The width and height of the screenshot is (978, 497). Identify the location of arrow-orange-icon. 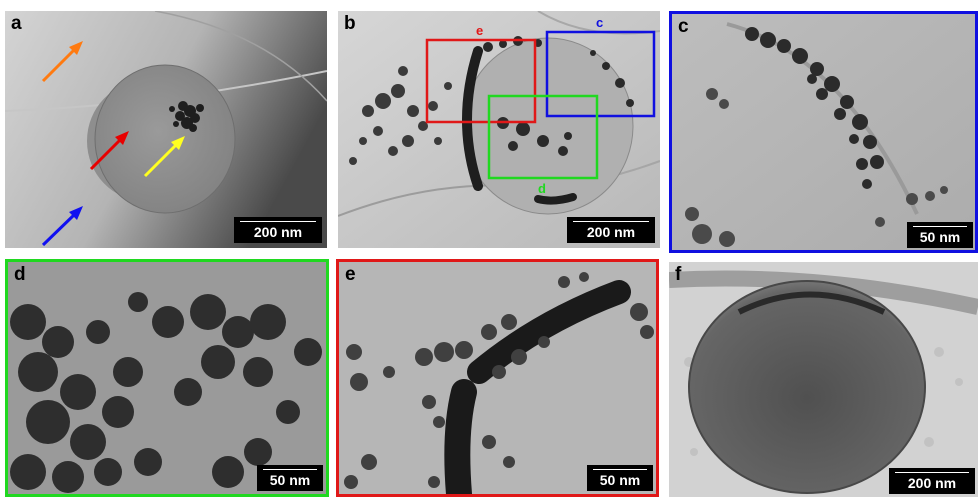
(62, 62).